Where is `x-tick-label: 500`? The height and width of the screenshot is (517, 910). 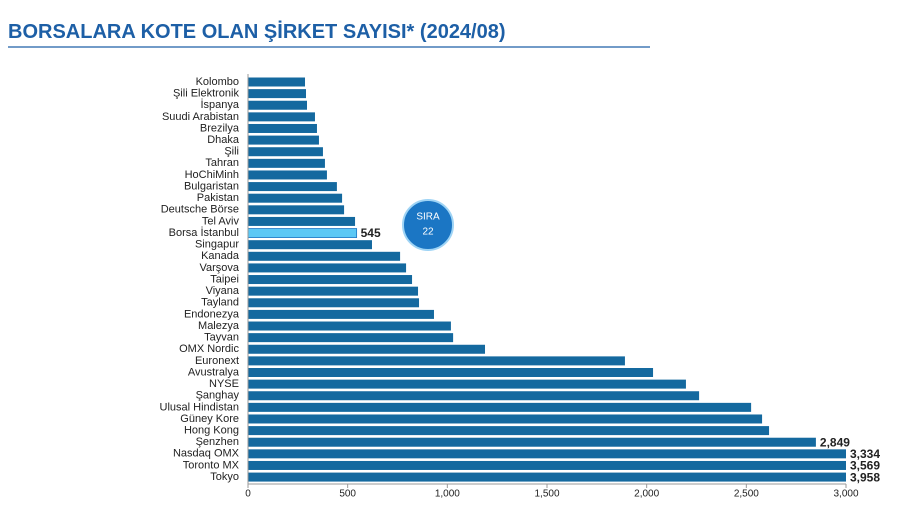 x-tick-label: 500 is located at coordinates (347, 494).